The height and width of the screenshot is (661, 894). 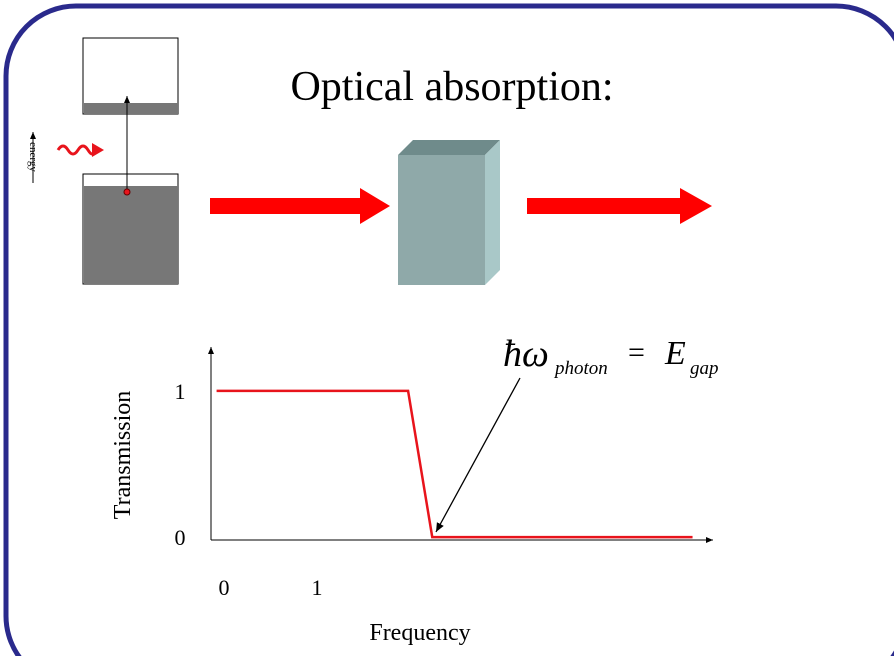 What do you see at coordinates (224, 587) in the screenshot?
I see `x-tick-label: 0` at bounding box center [224, 587].